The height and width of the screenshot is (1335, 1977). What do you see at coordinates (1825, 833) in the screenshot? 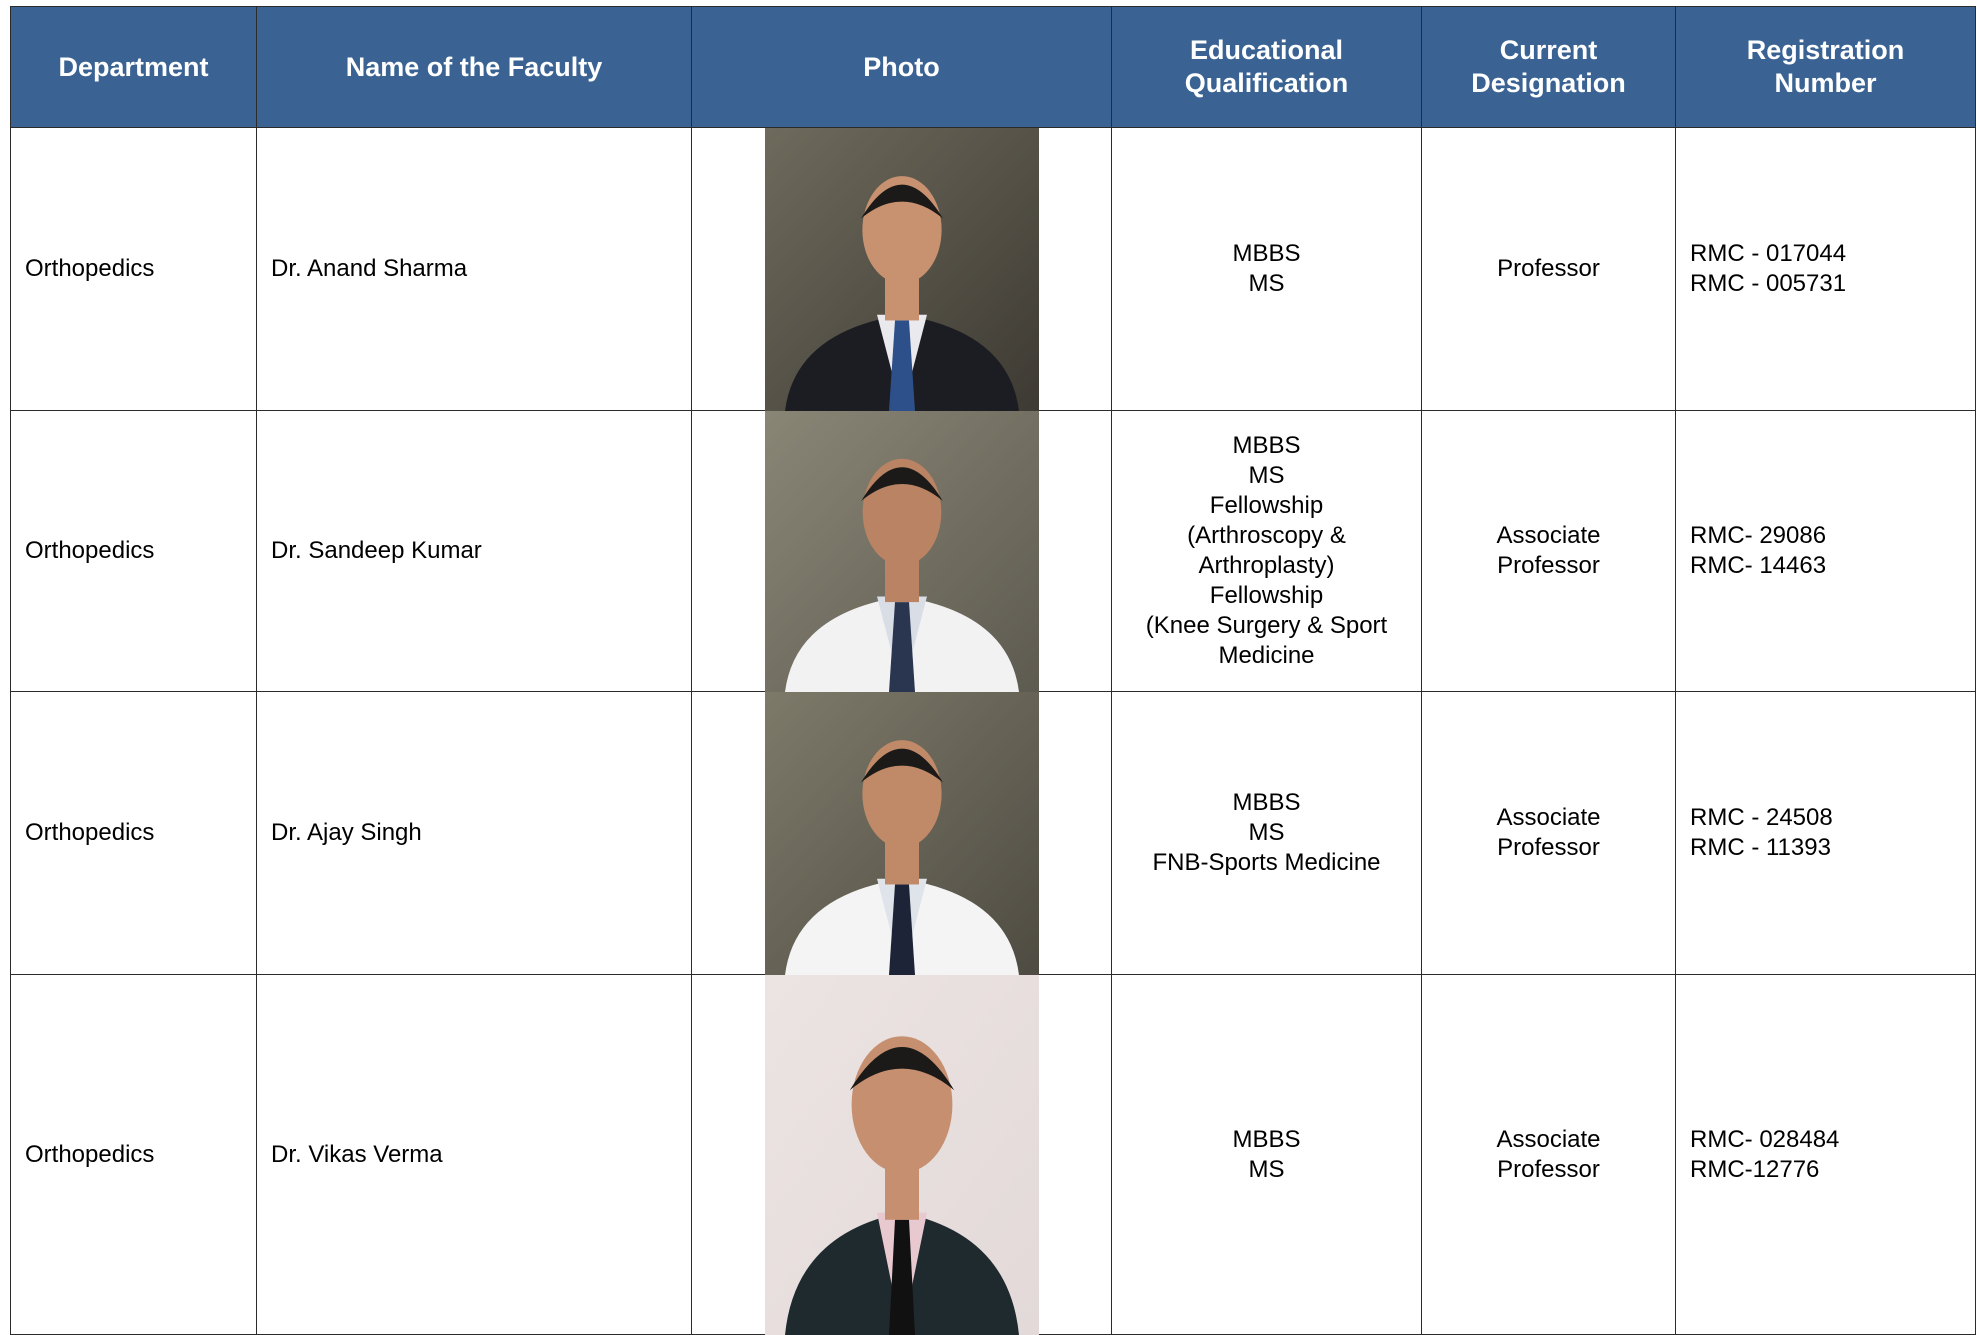
I see `registration: RMC - 24508 RMC - 11393` at bounding box center [1825, 833].